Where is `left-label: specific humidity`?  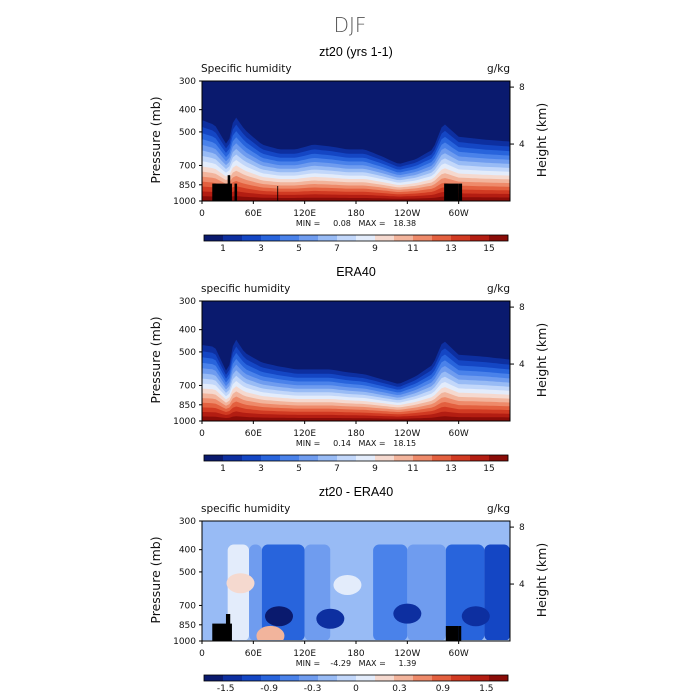
left-label: specific humidity is located at coordinates (245, 509).